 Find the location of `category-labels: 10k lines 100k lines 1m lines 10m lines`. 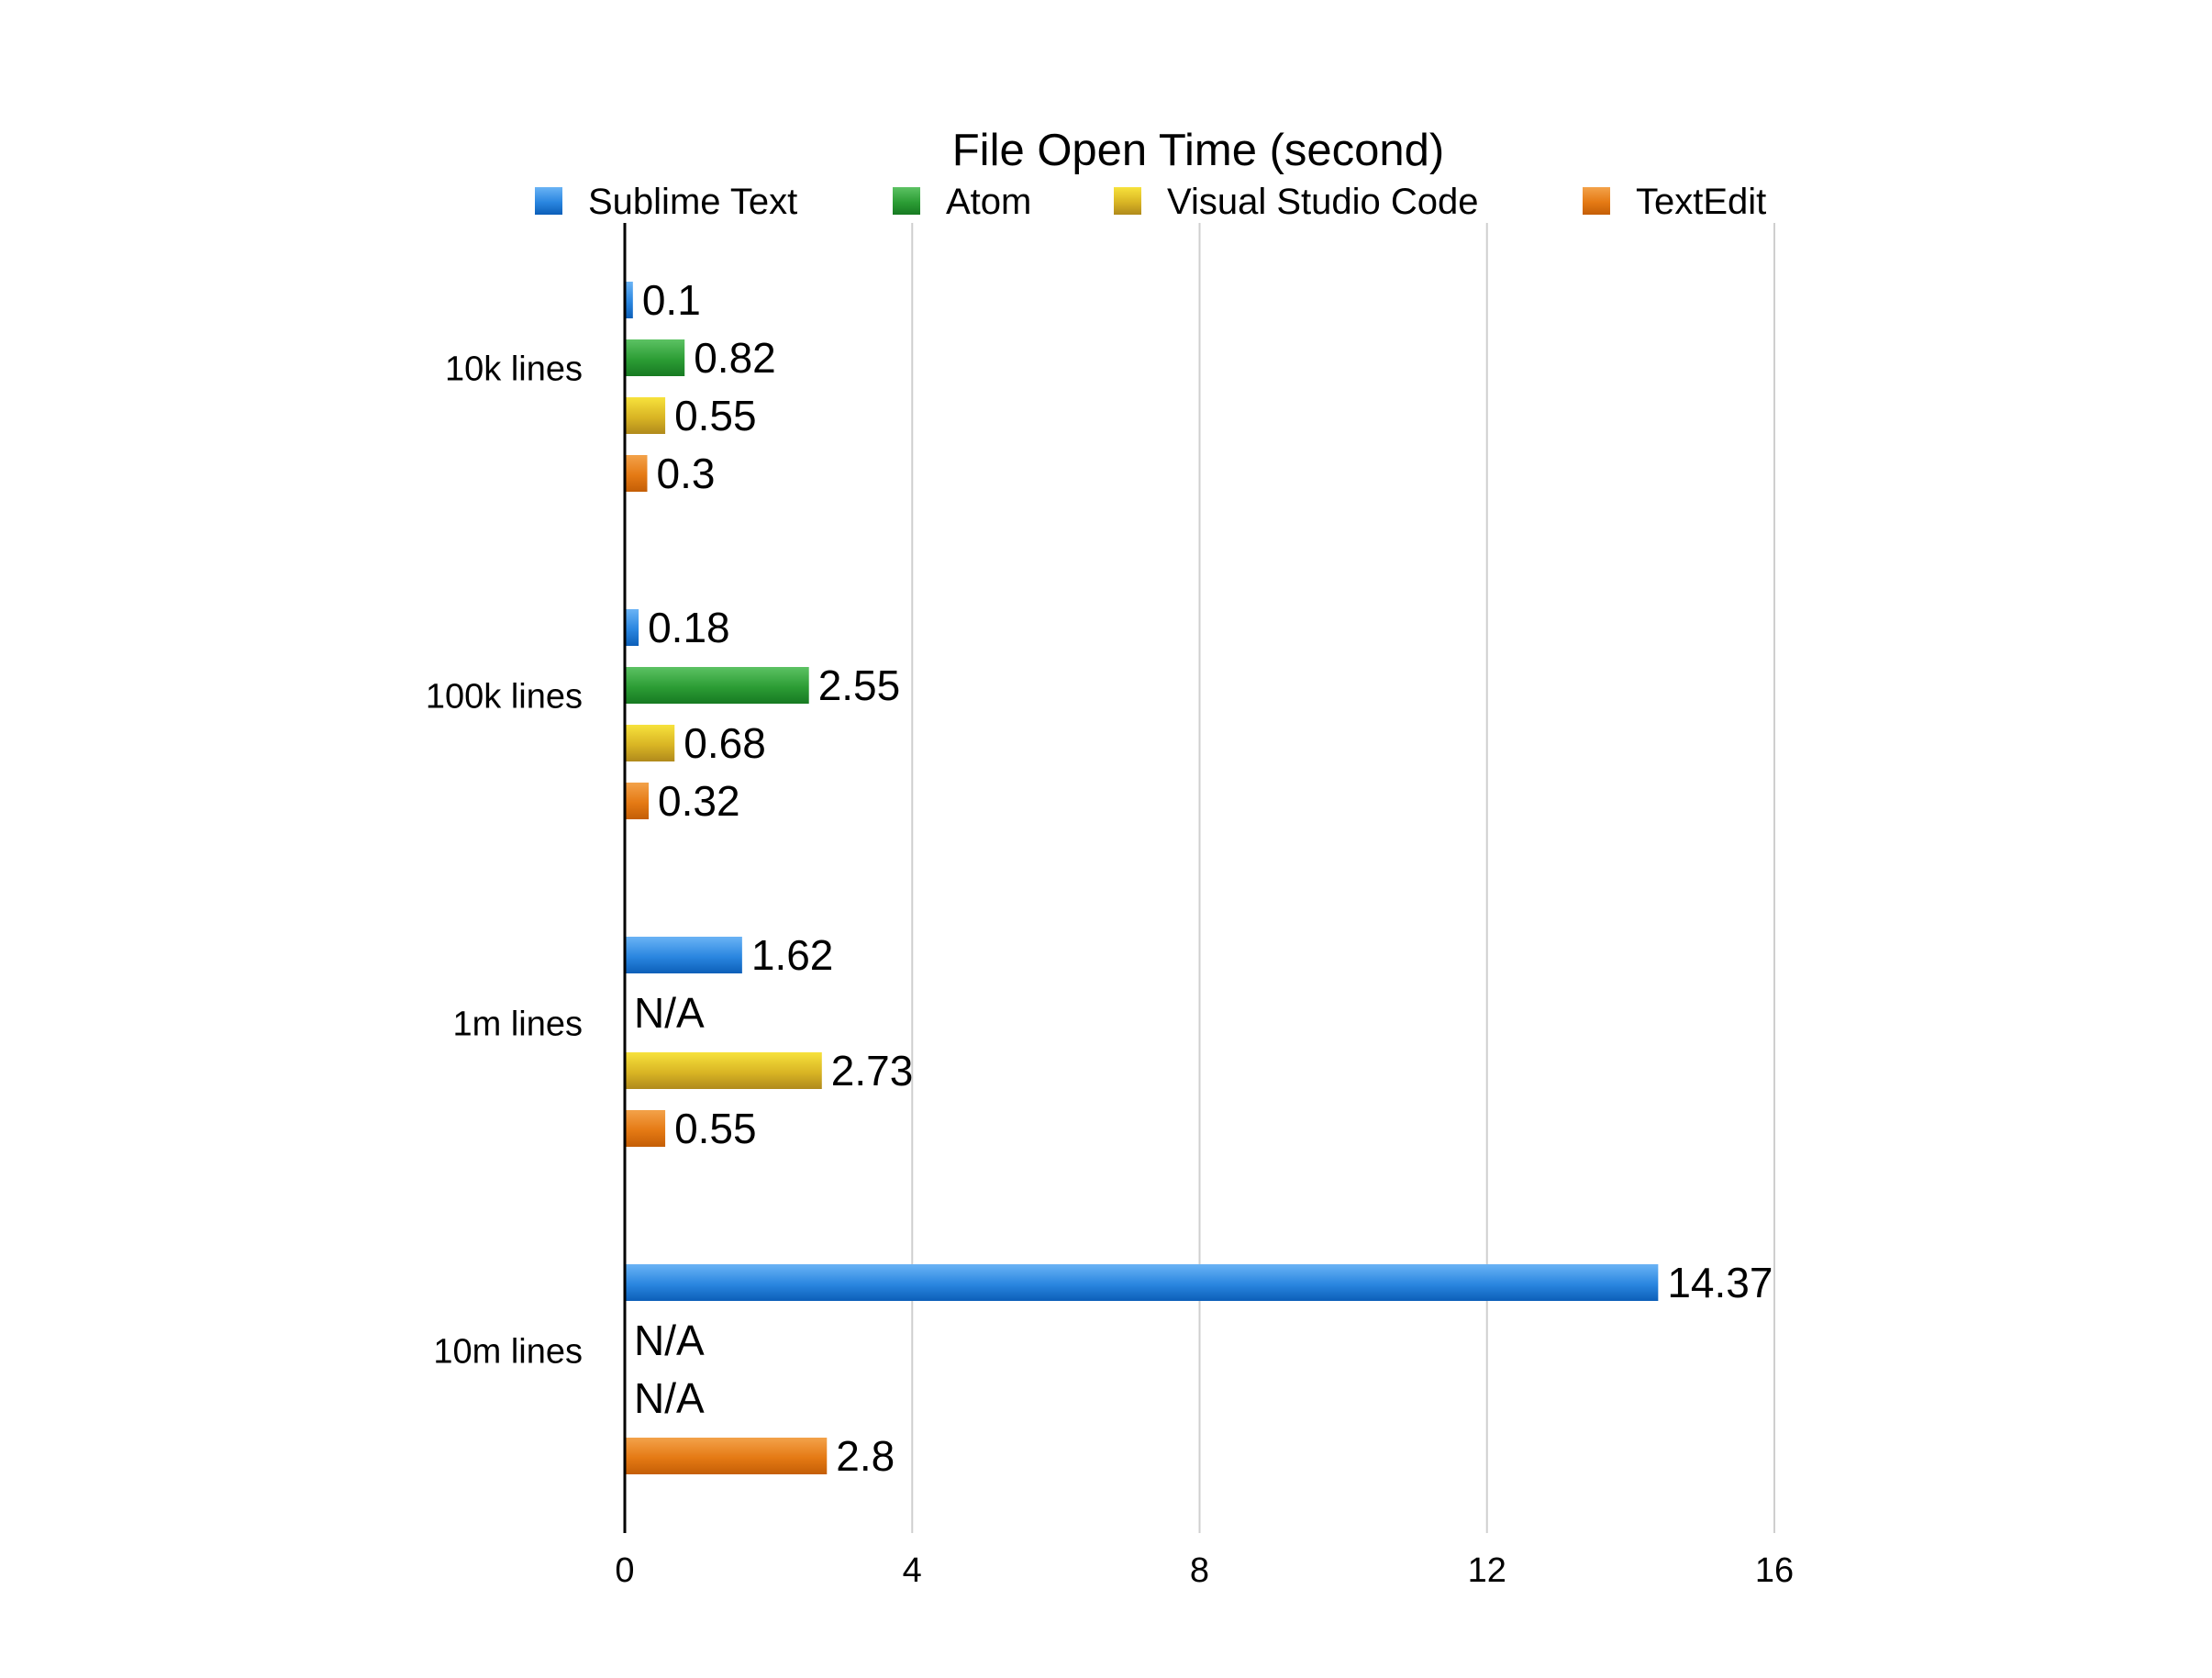

category-labels: 10k lines 100k lines 1m lines 10m lines is located at coordinates (504, 861).